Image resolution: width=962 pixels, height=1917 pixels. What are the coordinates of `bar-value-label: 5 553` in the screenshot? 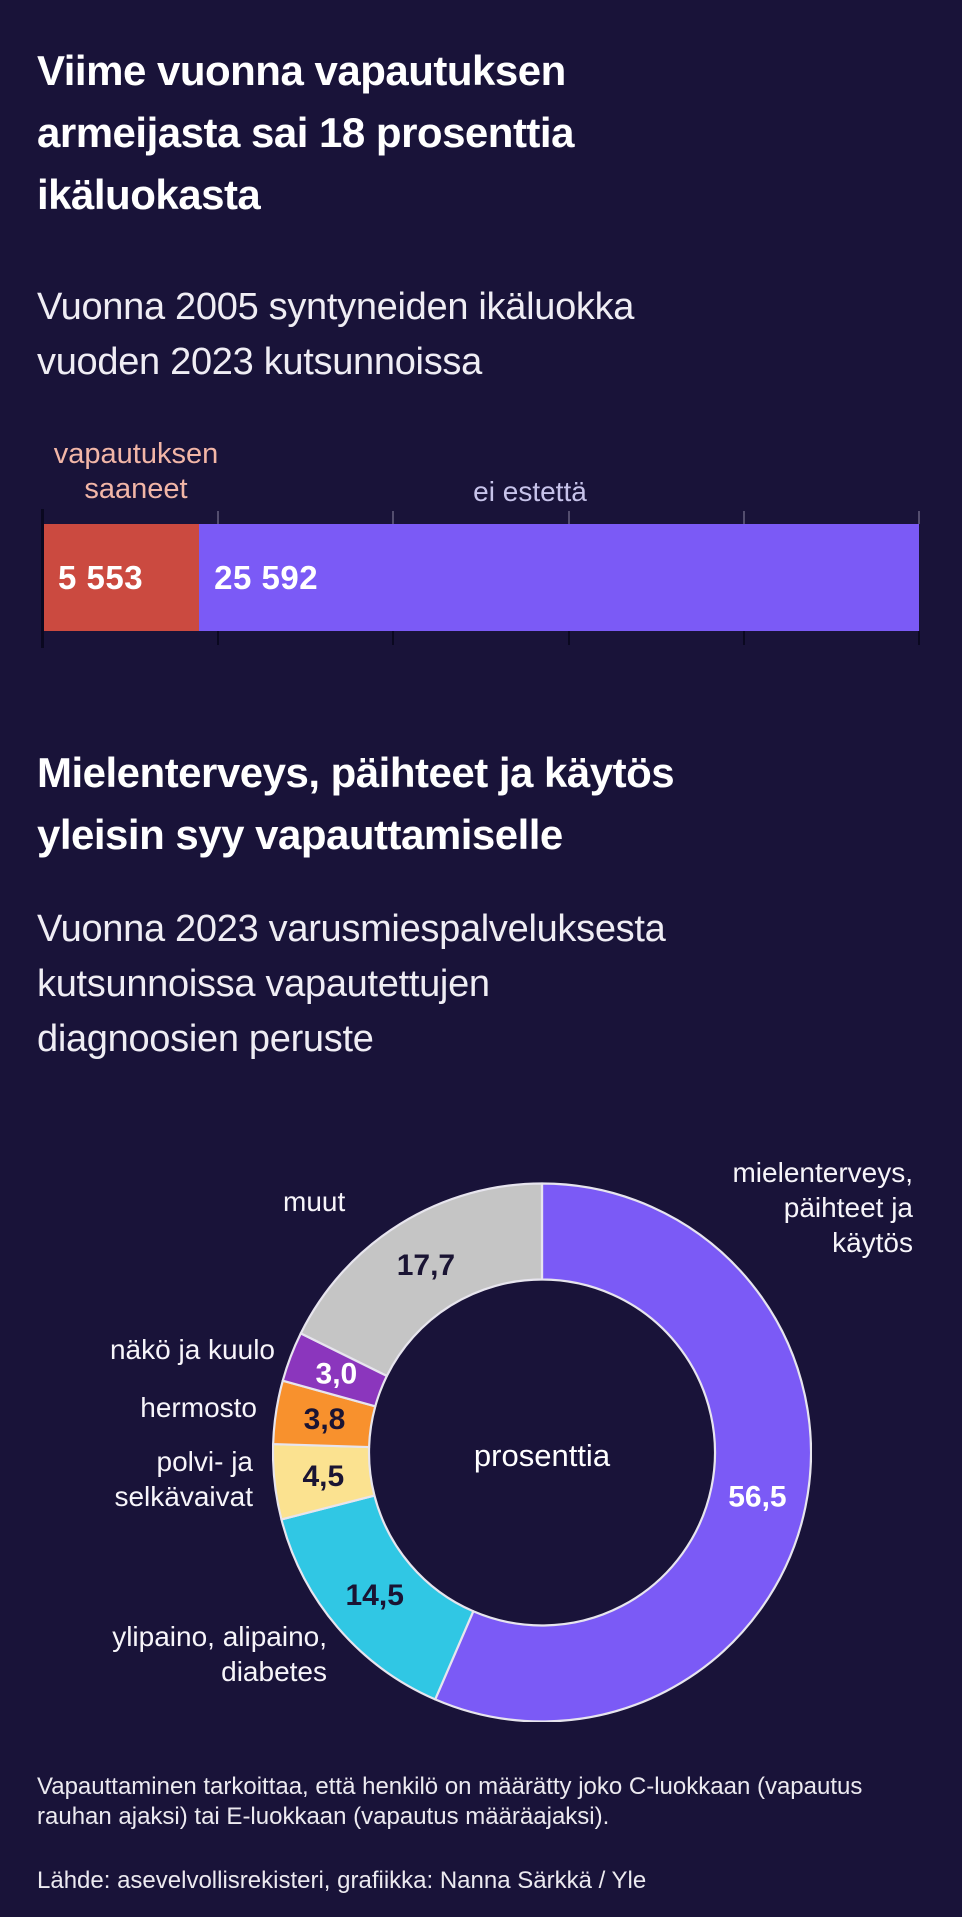 It's located at (101, 577).